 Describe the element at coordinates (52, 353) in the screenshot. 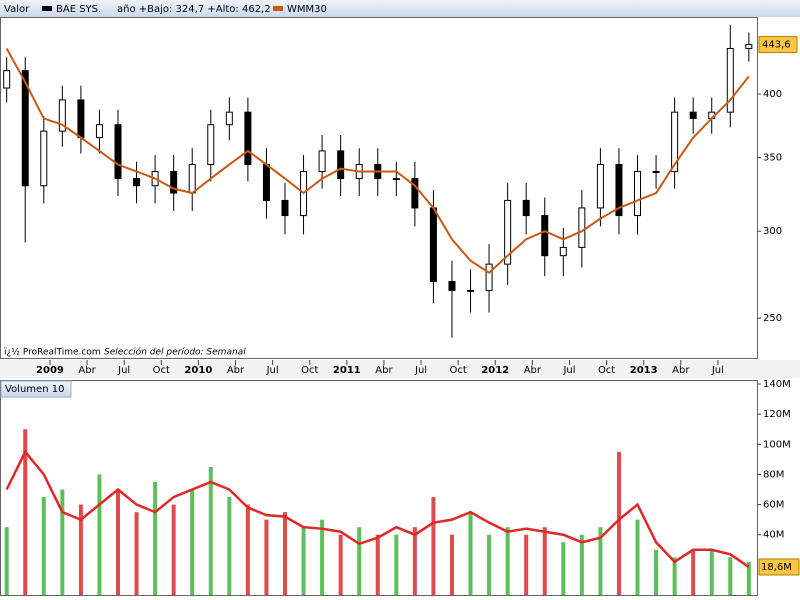

I see `source: ï¿½ ProRealTime.com` at that location.